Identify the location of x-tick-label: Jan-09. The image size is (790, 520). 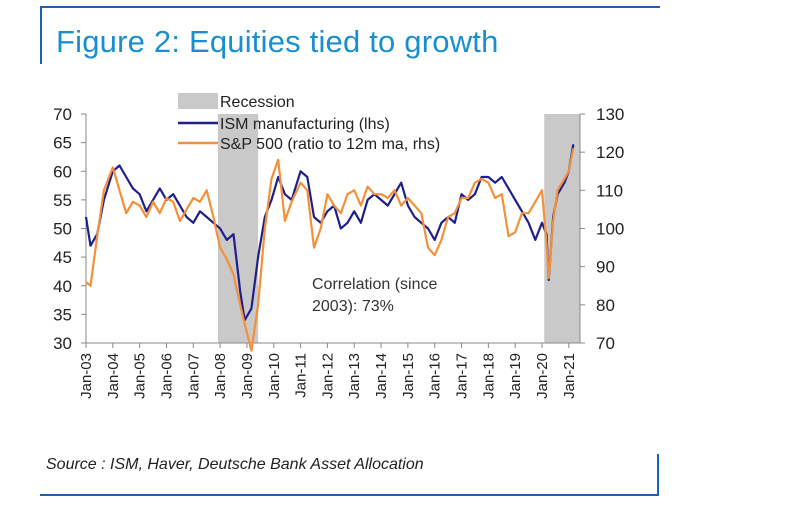
(247, 376).